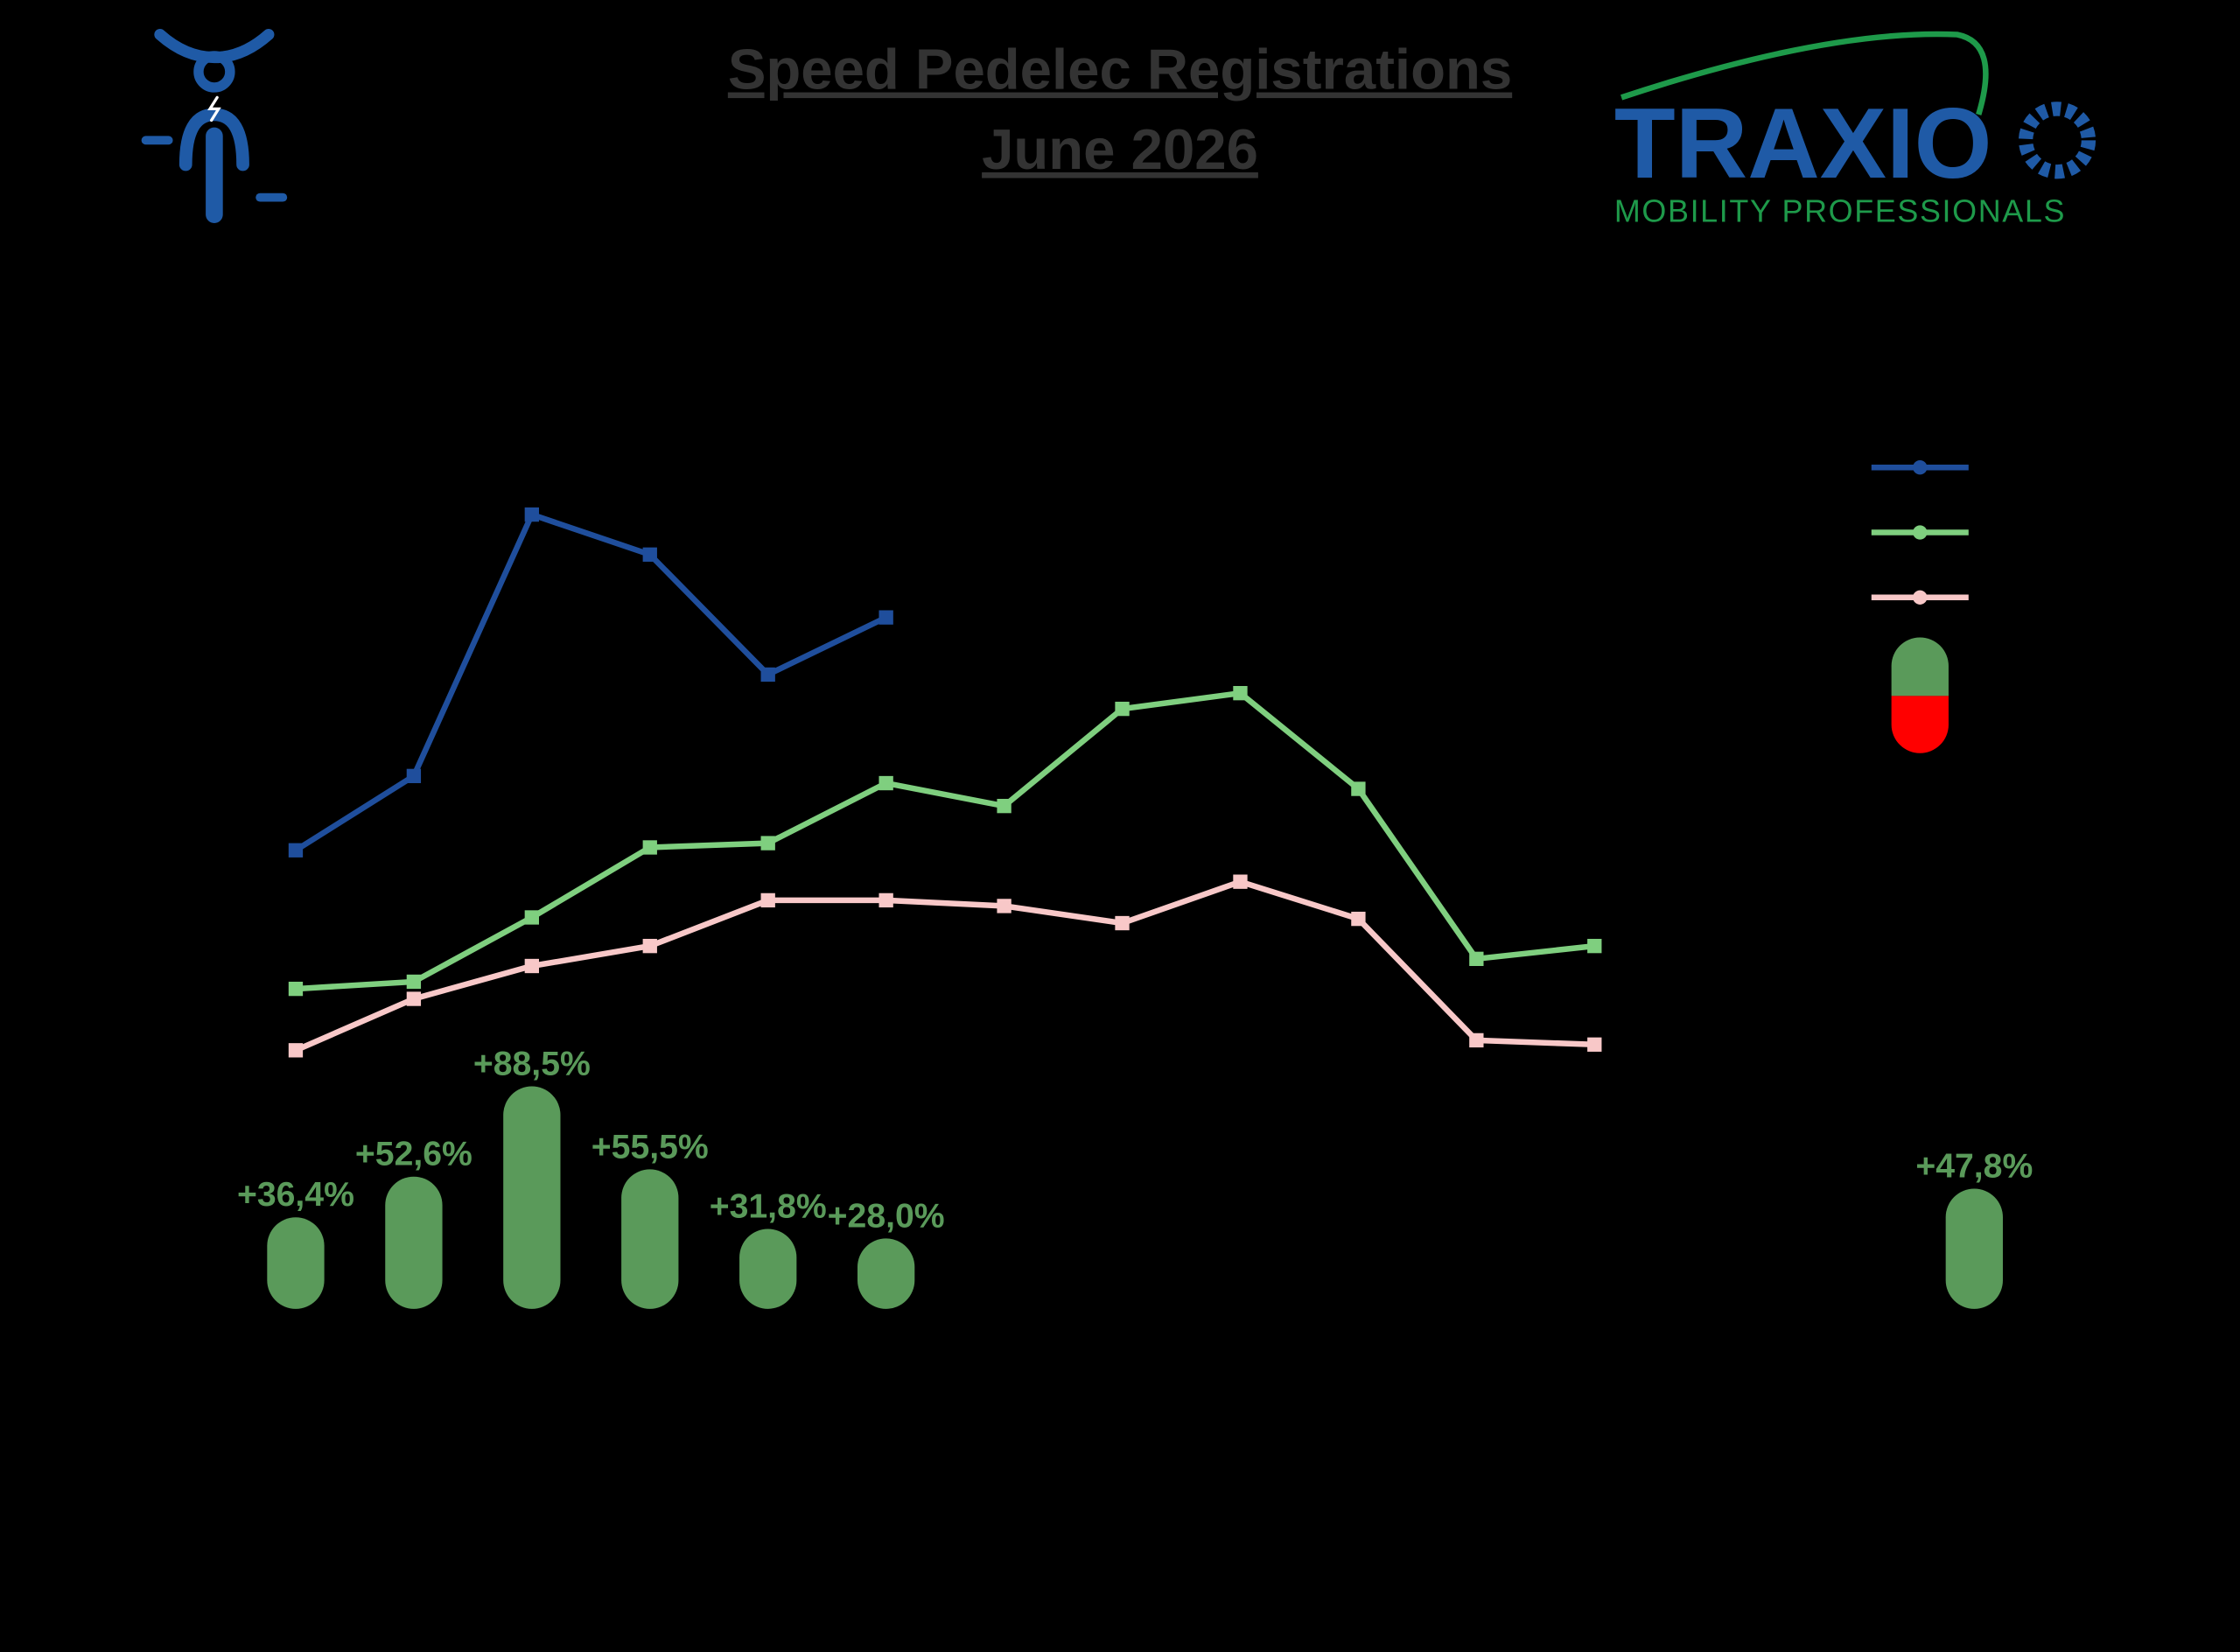  What do you see at coordinates (295, 1195) in the screenshot?
I see `growth-label: +36,4%` at bounding box center [295, 1195].